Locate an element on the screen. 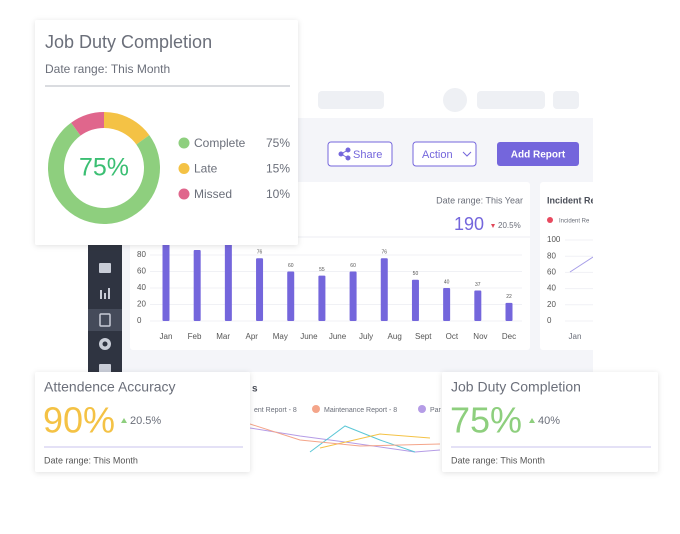 This screenshot has height=534, width=680. share-icon is located at coordinates (344, 154).